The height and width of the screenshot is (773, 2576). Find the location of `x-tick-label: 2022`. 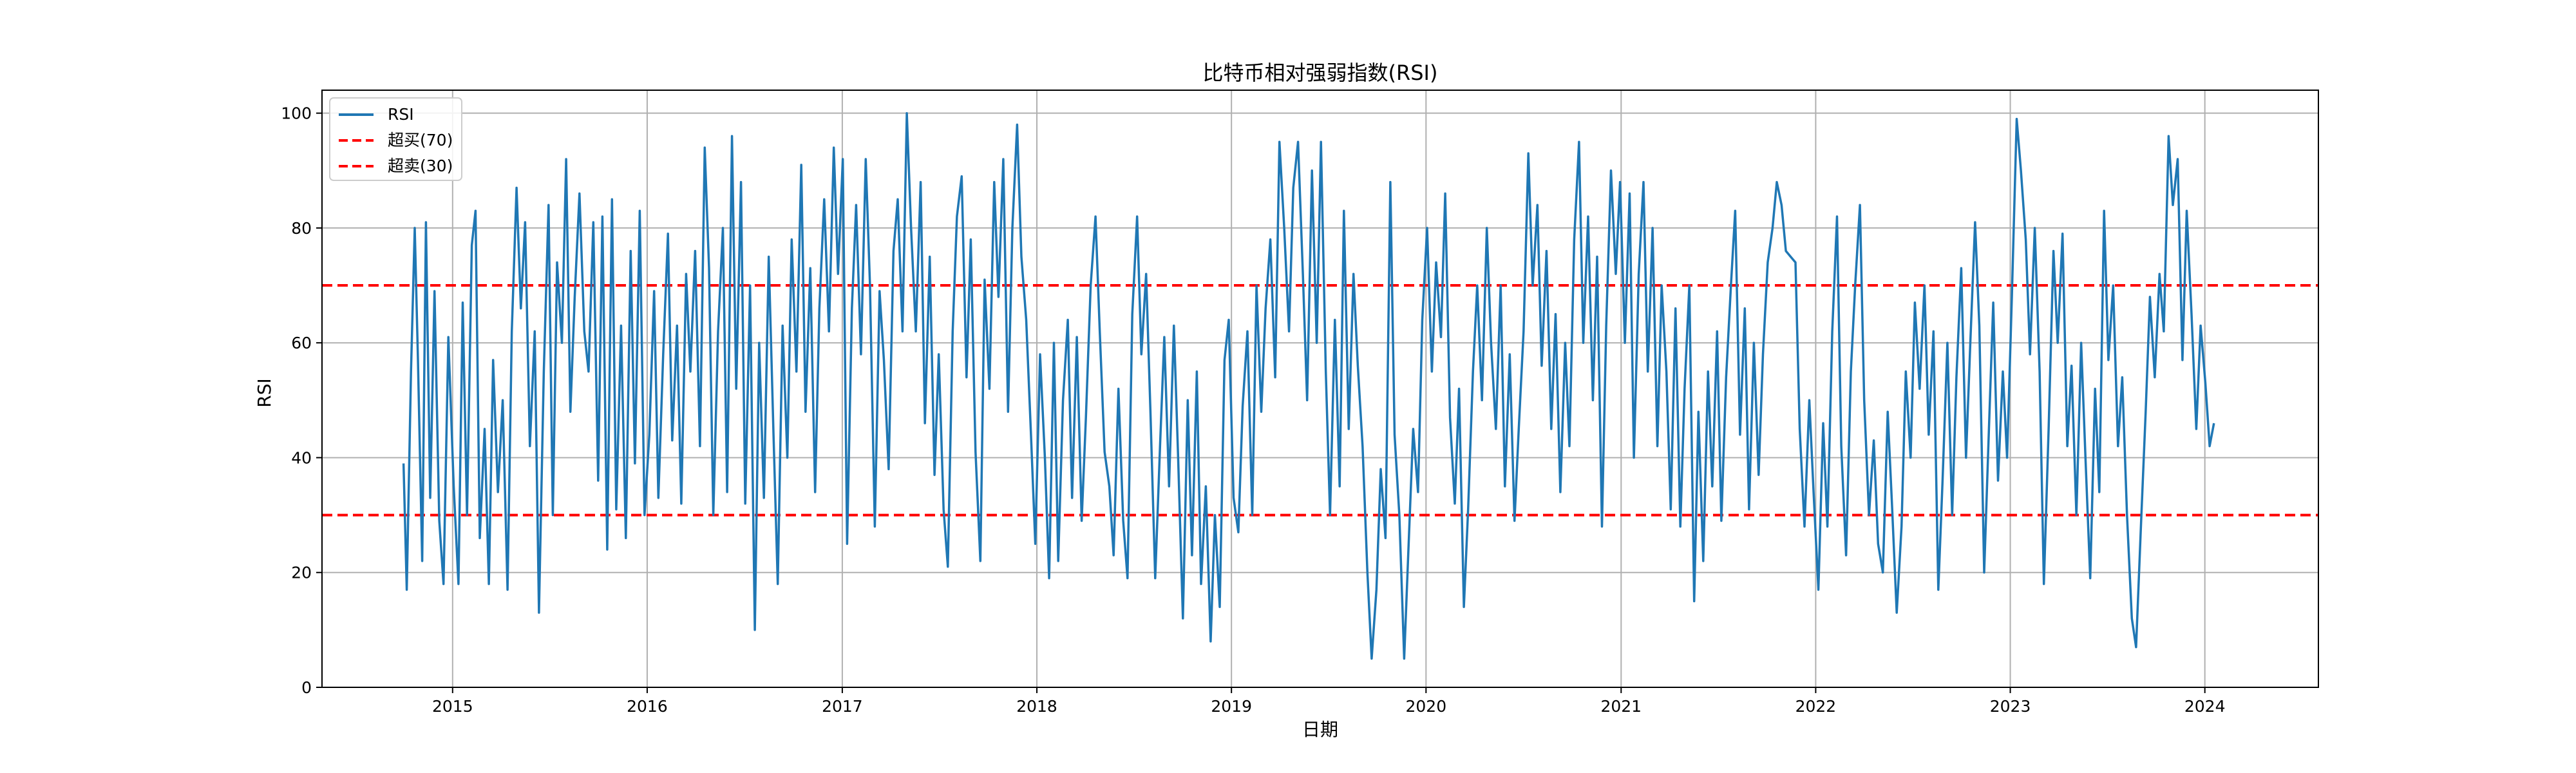

x-tick-label: 2022 is located at coordinates (1816, 706).